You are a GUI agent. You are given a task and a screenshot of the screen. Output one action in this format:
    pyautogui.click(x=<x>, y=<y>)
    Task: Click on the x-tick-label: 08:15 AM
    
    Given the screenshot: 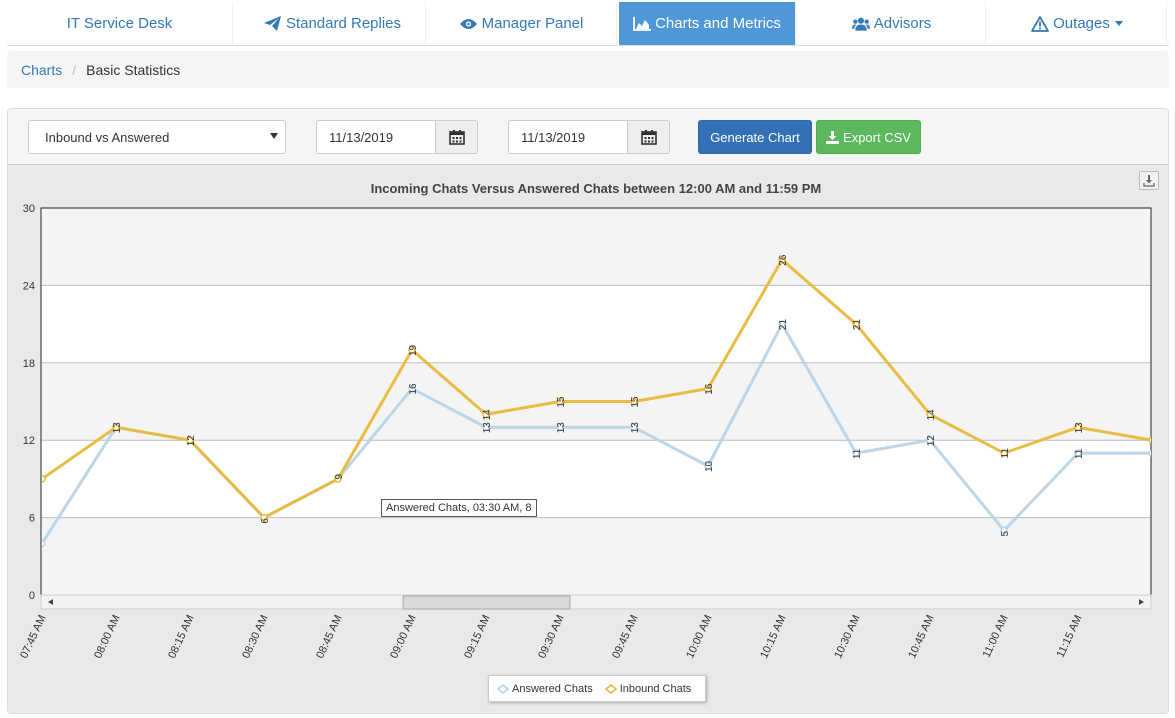 What is the action you would take?
    pyautogui.click(x=181, y=636)
    